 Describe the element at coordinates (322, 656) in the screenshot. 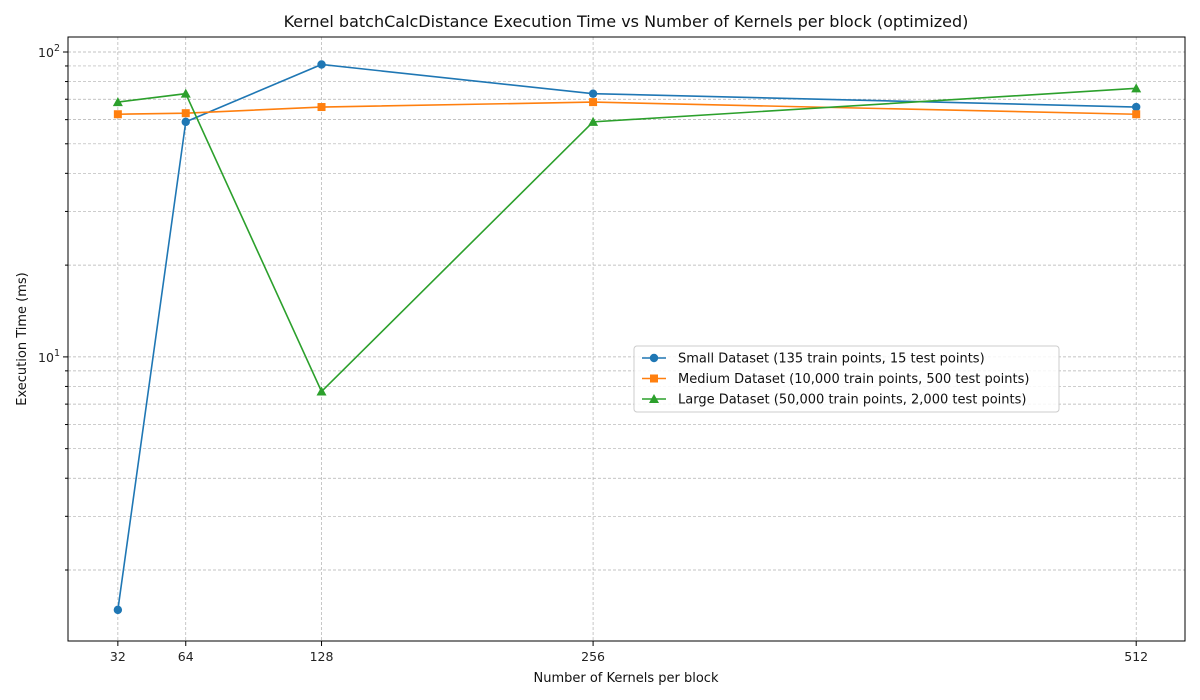

I see `x-tick-label: 128` at that location.